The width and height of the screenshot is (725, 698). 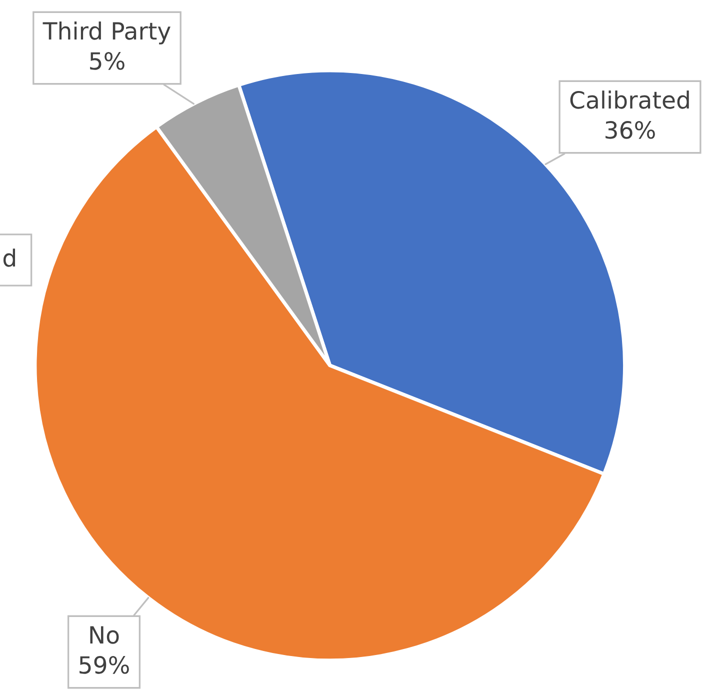 I want to click on data-label: 5%, so click(x=107, y=61).